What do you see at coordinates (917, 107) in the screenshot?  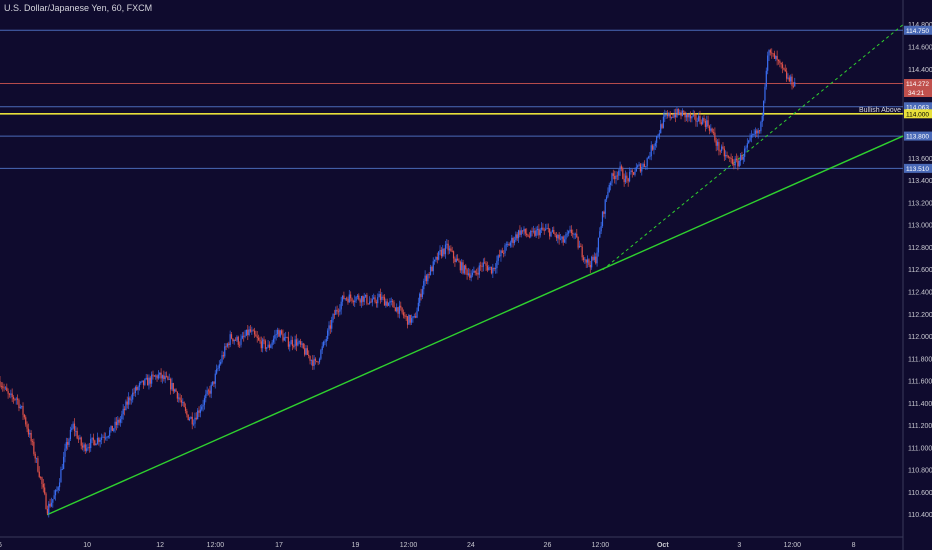 I see `price-tag-label: 114.063` at bounding box center [917, 107].